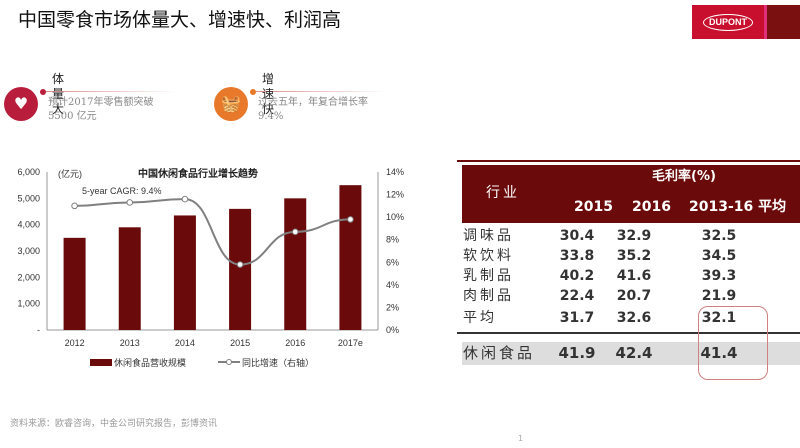  I want to click on feature-volume: ♥ 体量大 预计2017年零售额突破 5500 亿元, so click(90, 97).